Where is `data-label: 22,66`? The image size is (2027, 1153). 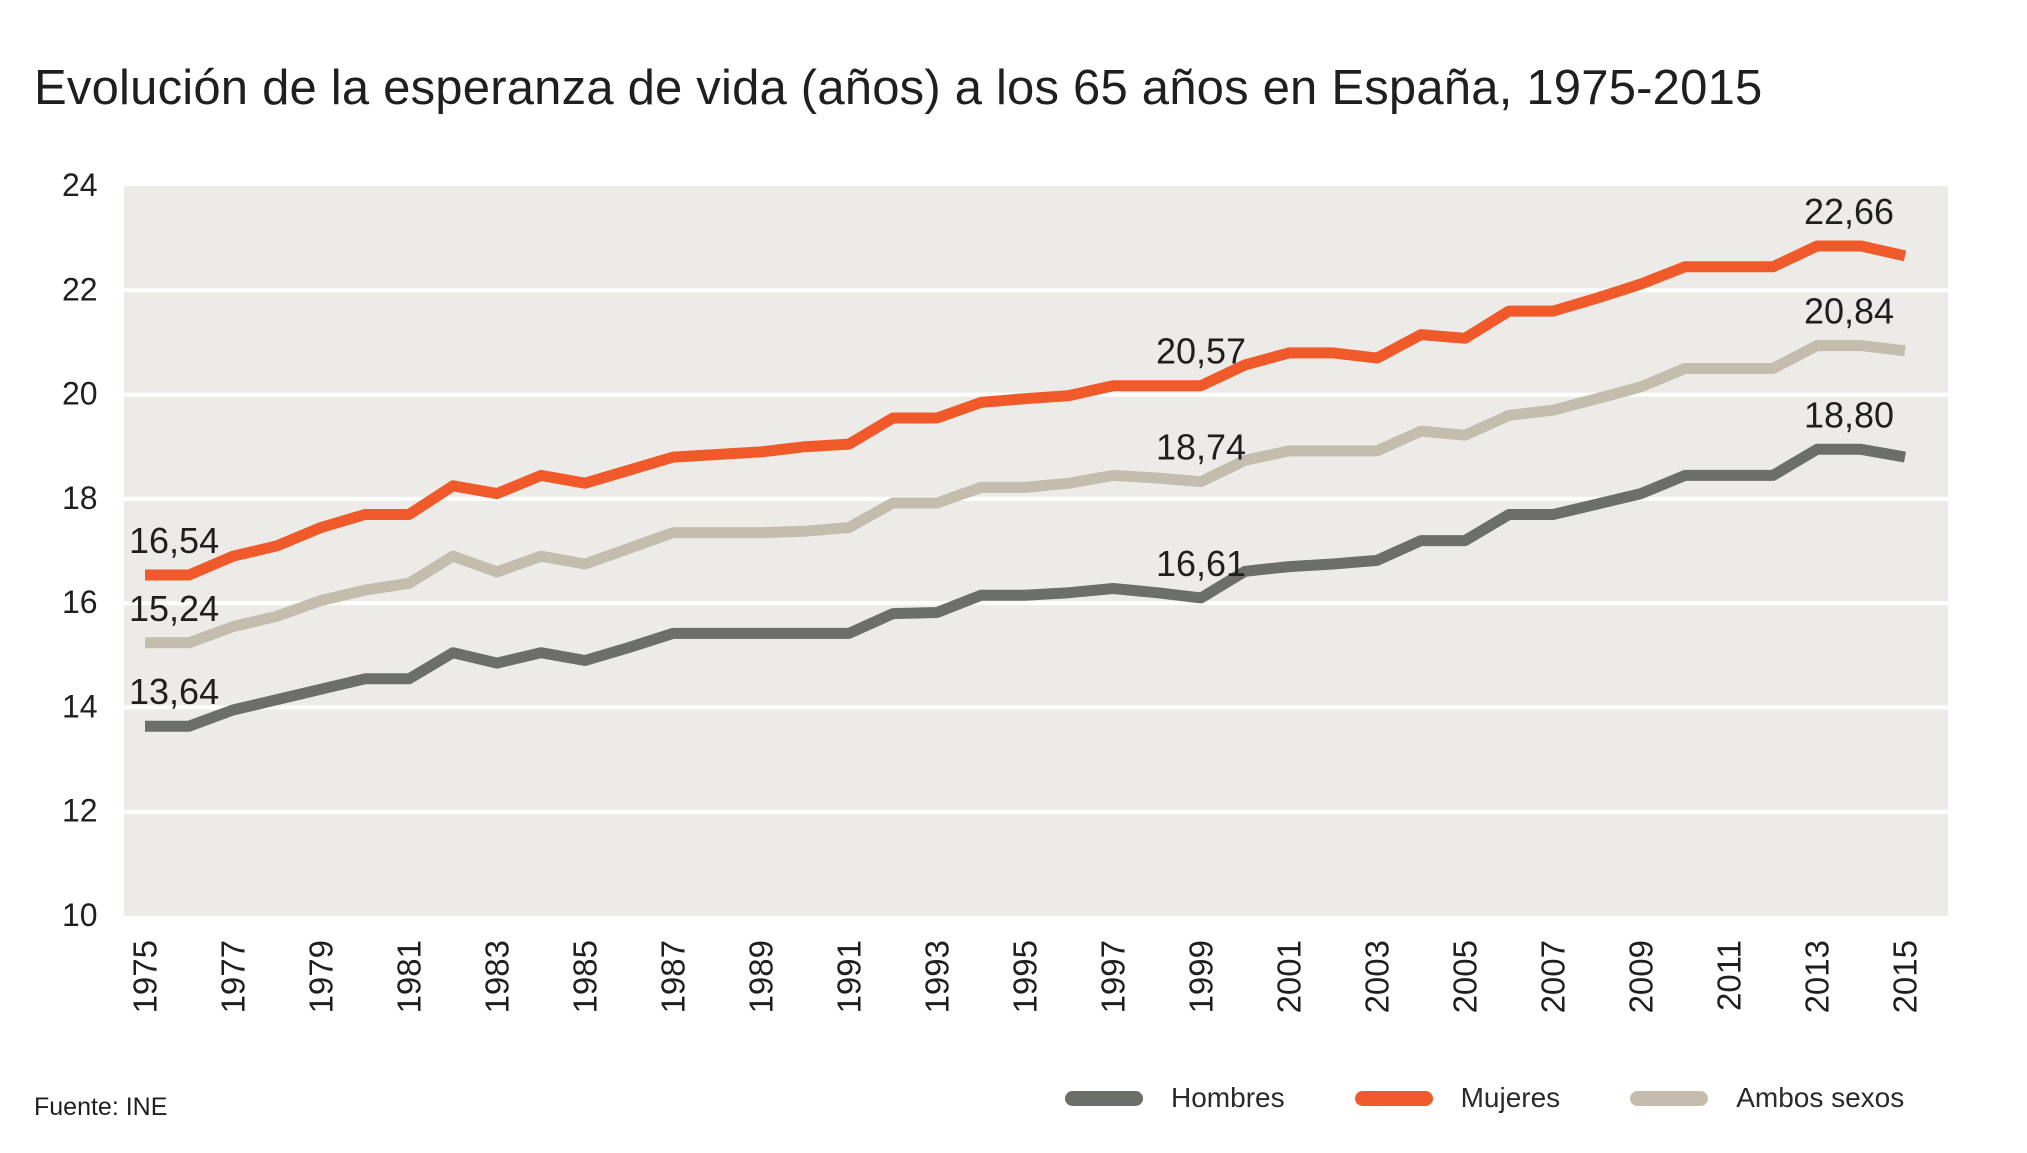
data-label: 22,66 is located at coordinates (1849, 211).